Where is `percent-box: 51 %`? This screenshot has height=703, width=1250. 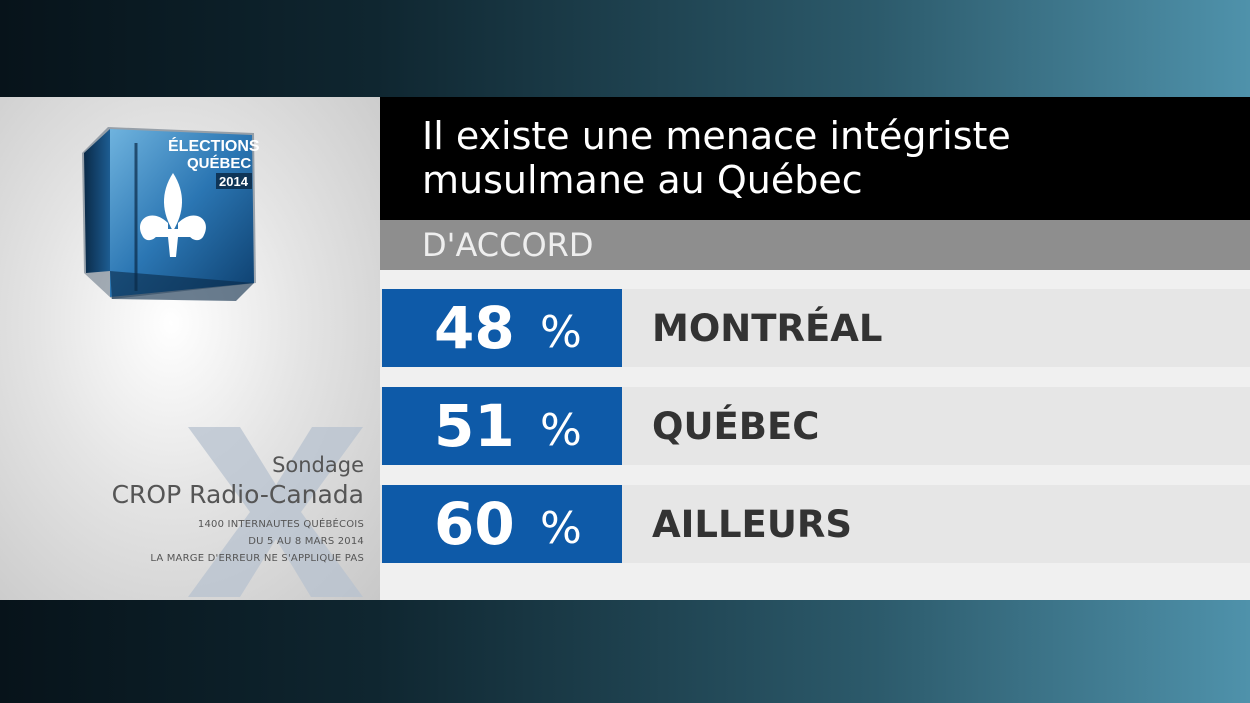 percent-box: 51 % is located at coordinates (502, 426).